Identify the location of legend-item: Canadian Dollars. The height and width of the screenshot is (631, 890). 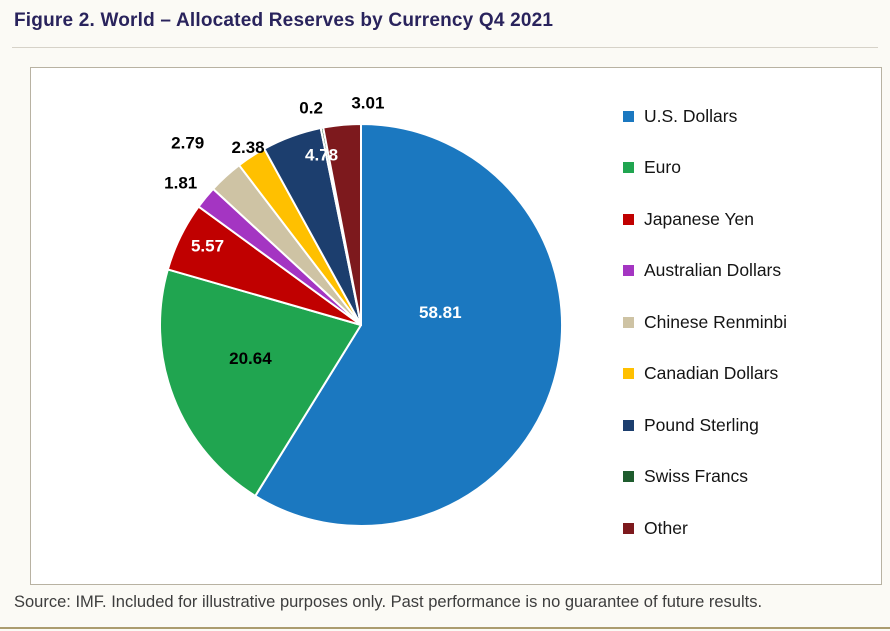
(705, 374).